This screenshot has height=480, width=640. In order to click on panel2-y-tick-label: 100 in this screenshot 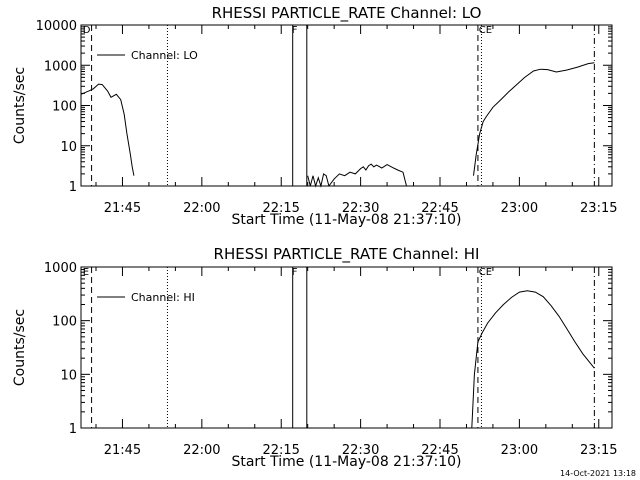, I will do `click(64, 322)`.